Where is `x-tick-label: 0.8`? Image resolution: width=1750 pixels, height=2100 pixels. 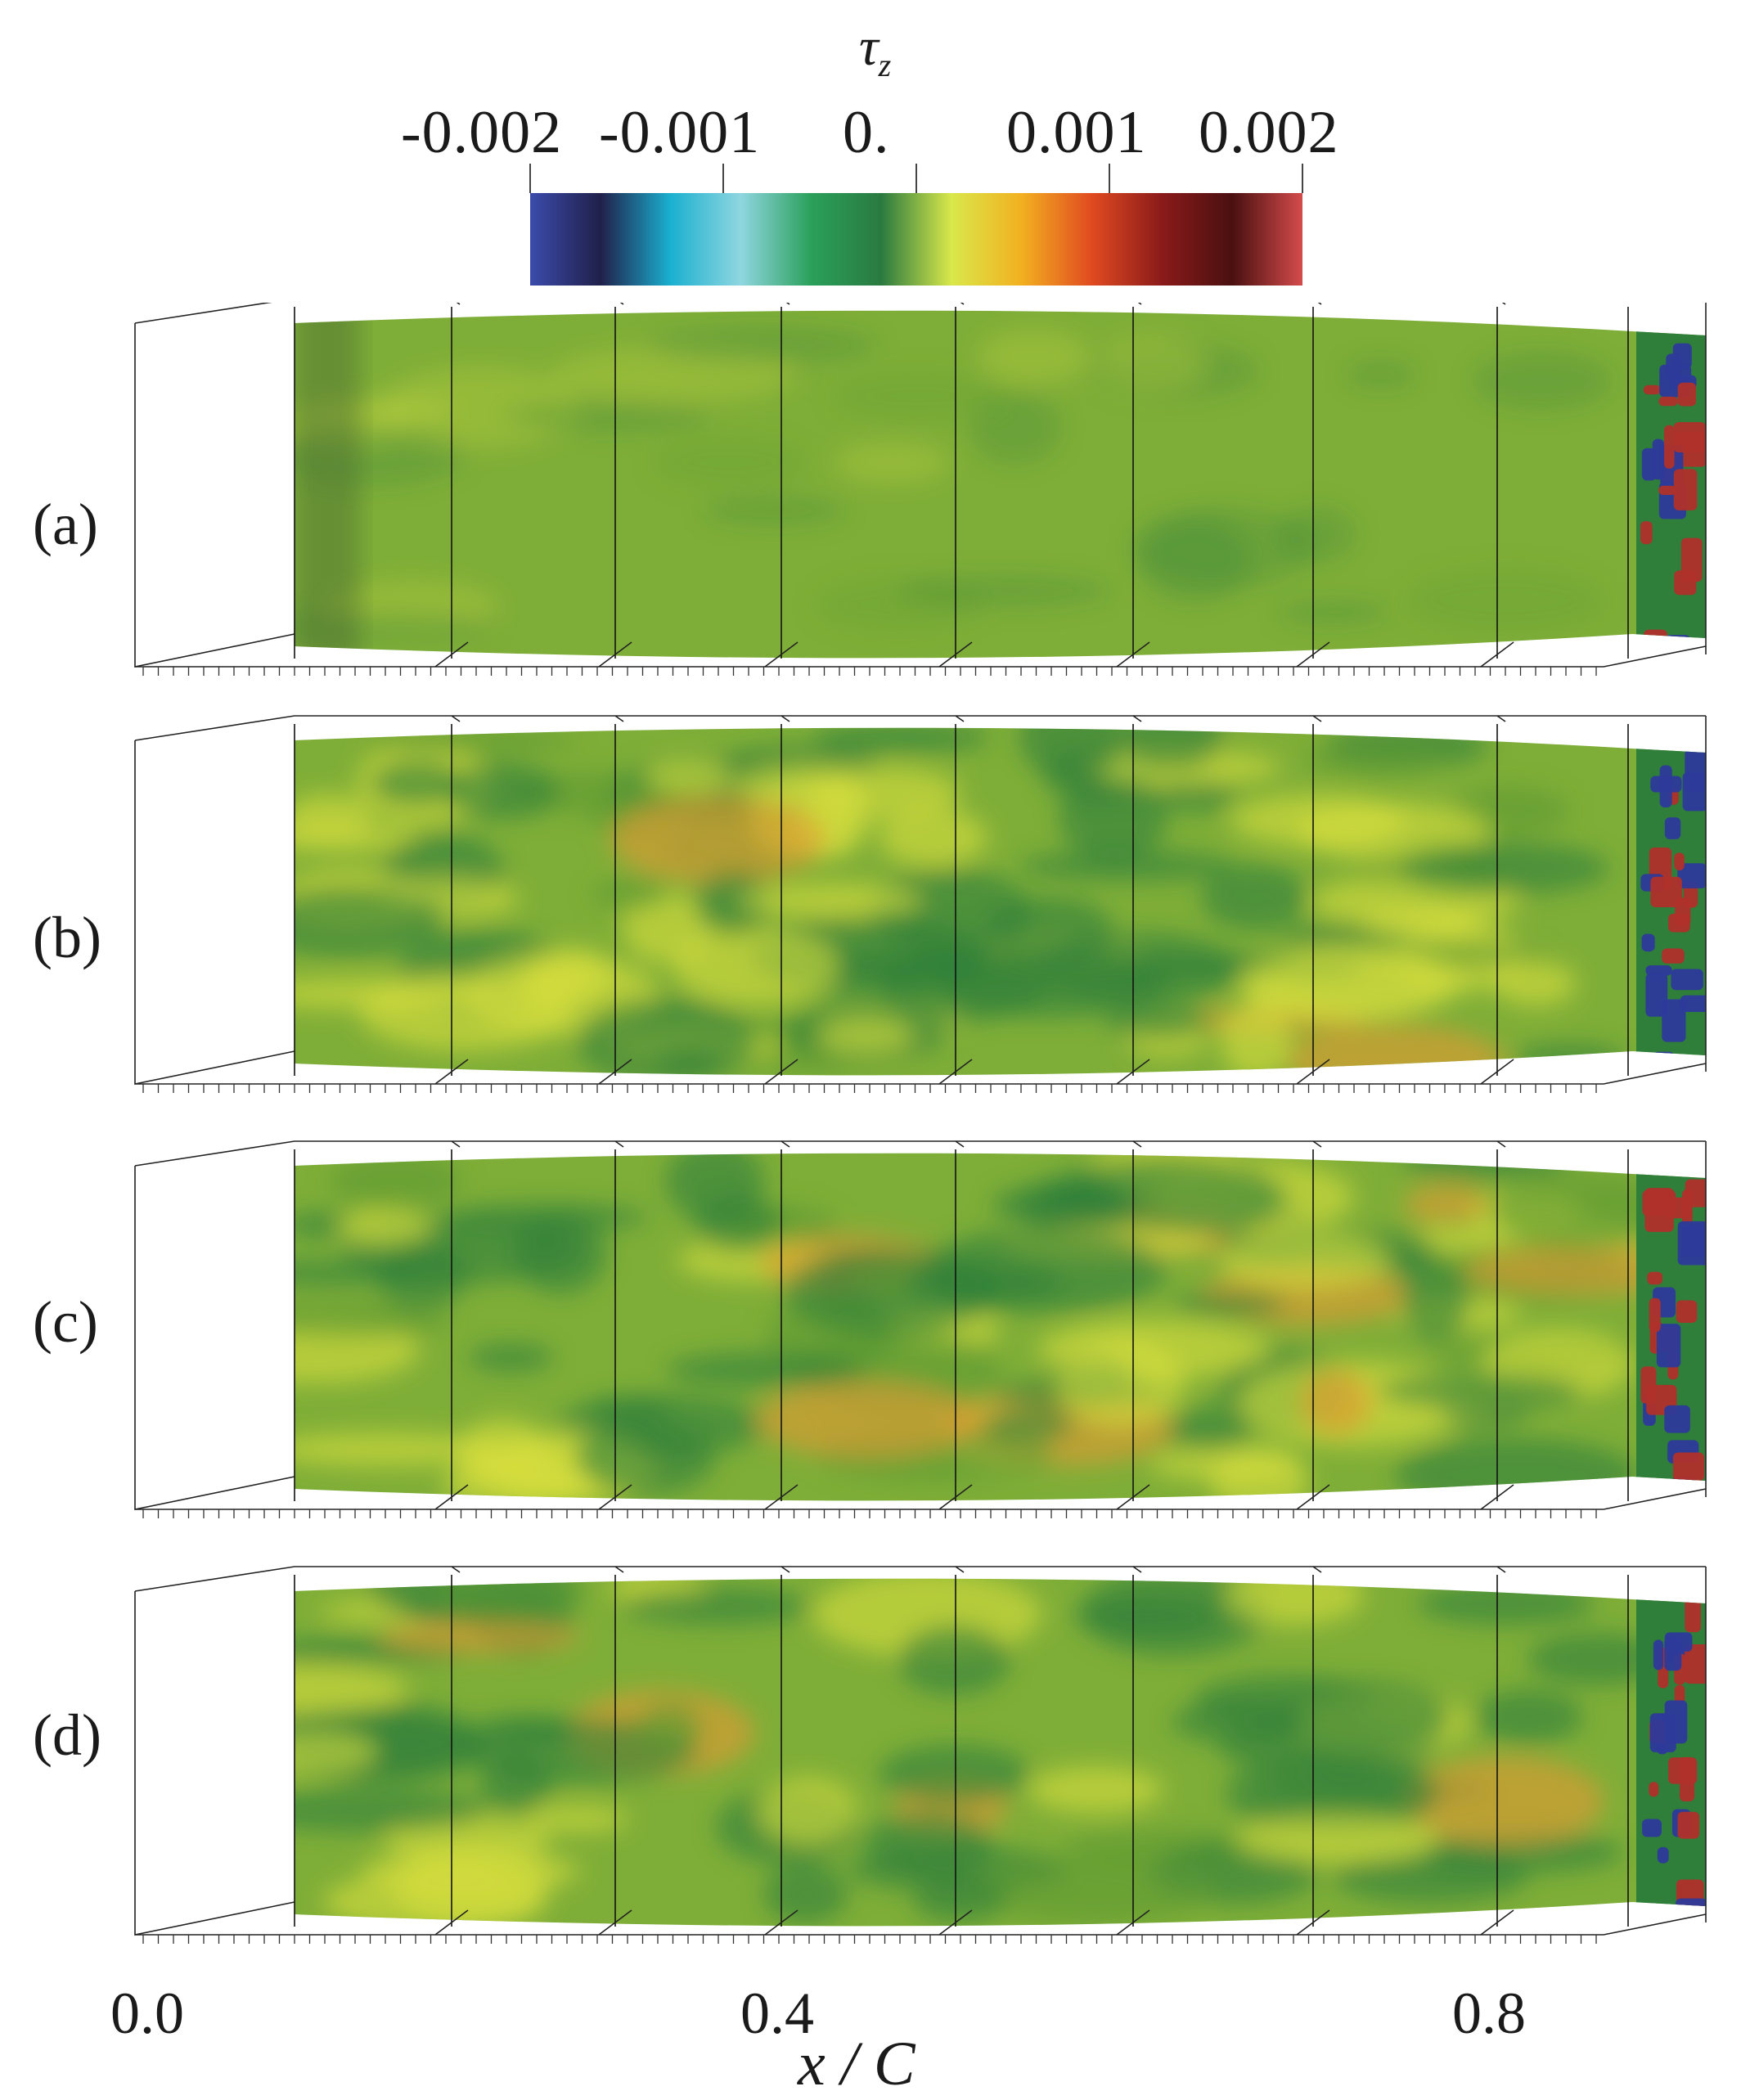 x-tick-label: 0.8 is located at coordinates (1489, 2014).